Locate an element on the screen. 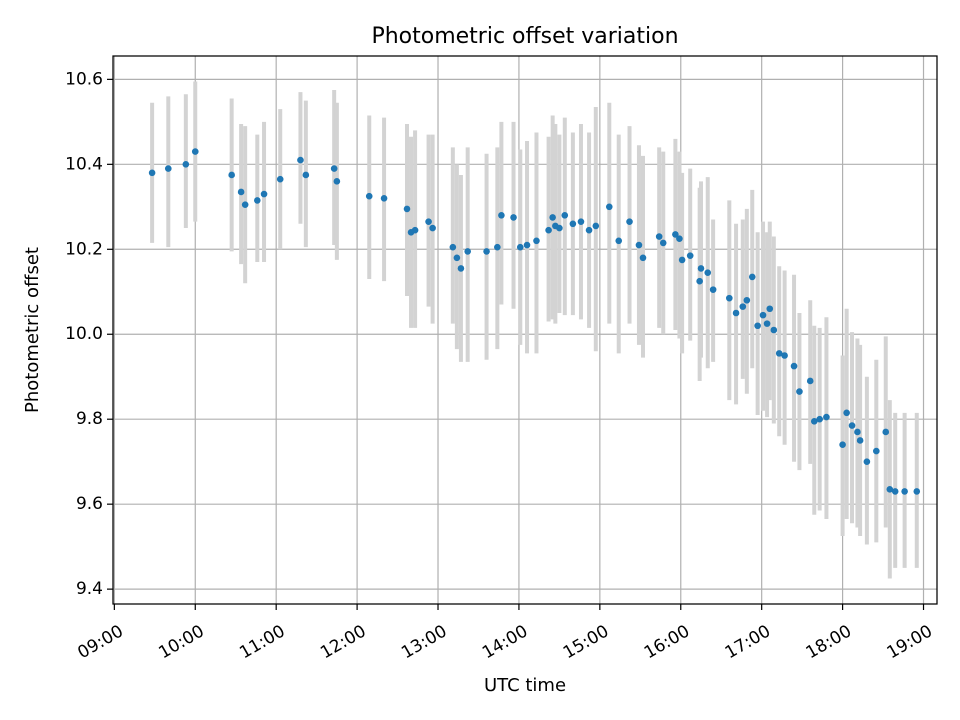  y-axis-ticks: 9.4 9.6 9.8 10.0 10.2 10.4 10.6 is located at coordinates (89, 334).